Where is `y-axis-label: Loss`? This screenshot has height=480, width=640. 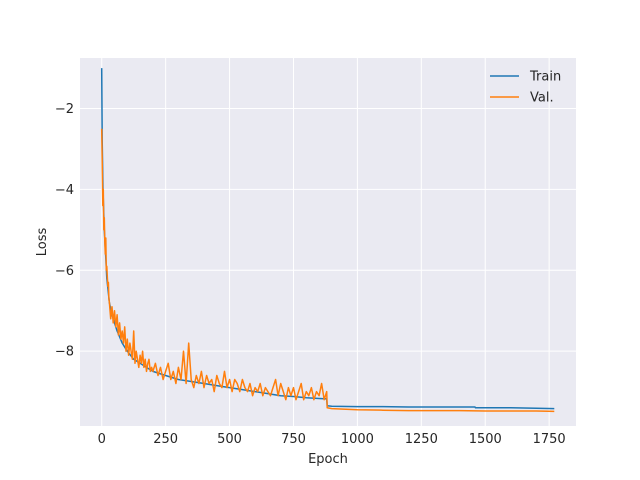 y-axis-label: Loss is located at coordinates (42, 242).